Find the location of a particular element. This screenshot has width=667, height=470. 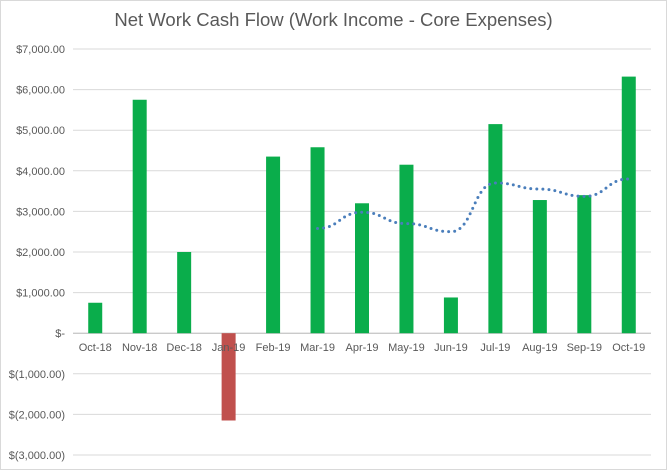

x-tick-label: Aug-19 is located at coordinates (539, 348).